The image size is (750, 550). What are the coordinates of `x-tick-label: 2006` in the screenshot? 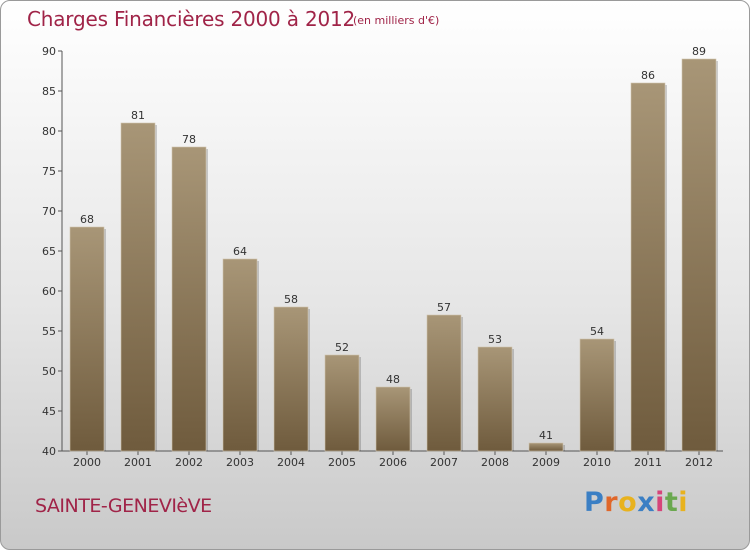 It's located at (393, 462).